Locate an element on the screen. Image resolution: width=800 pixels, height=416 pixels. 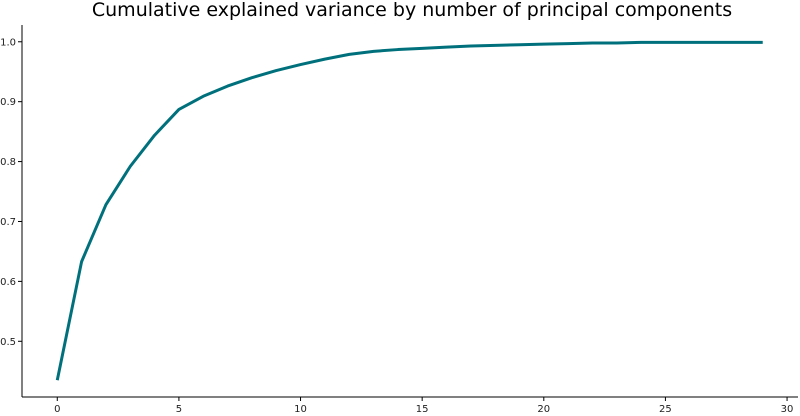
x-tick-label: 10 is located at coordinates (300, 409).